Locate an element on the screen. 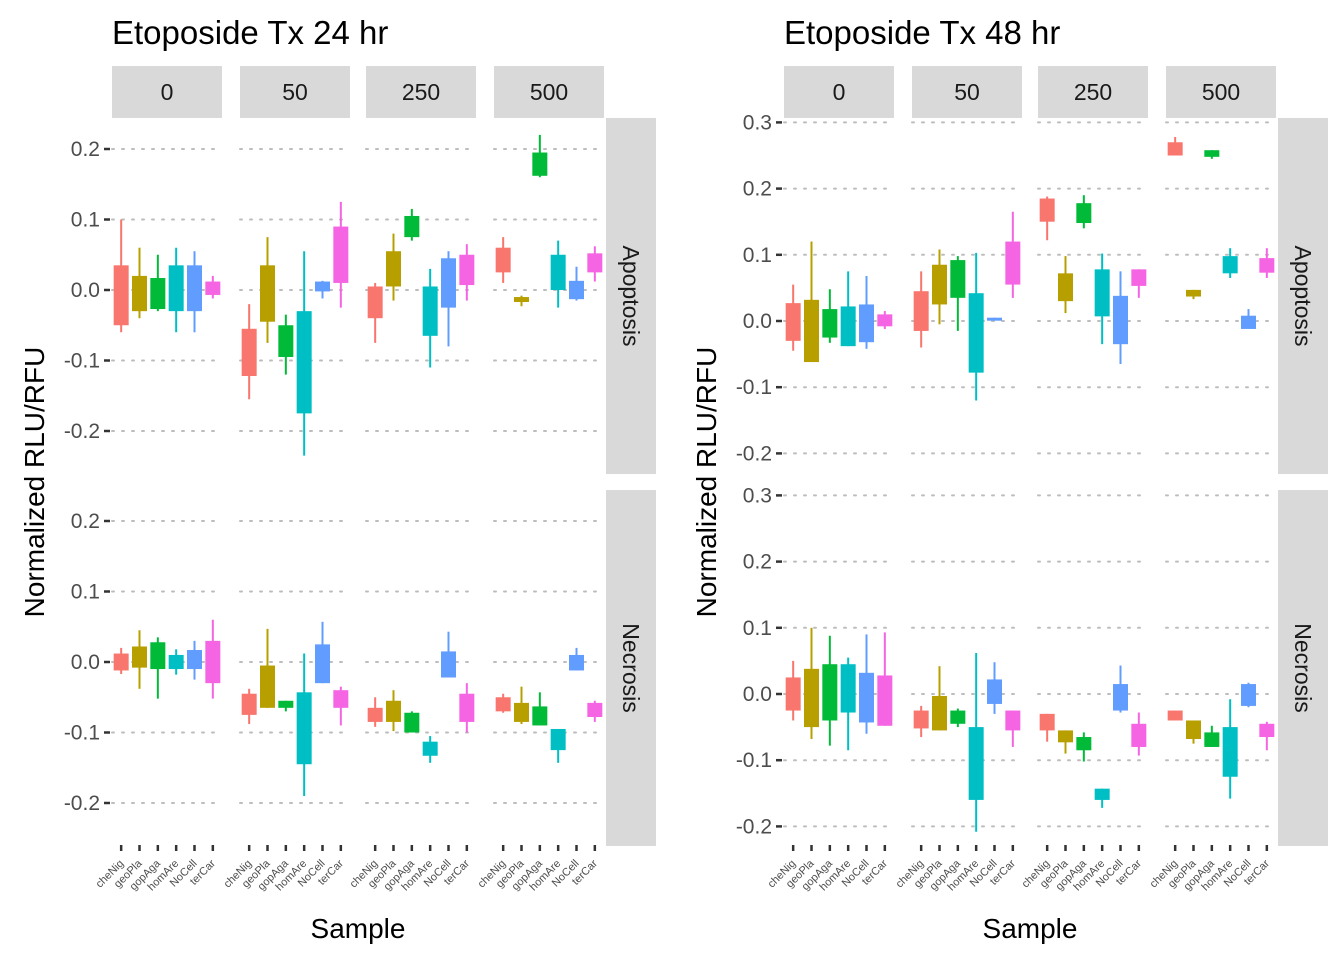 This screenshot has width=1344, height=960. y-axis-title: Normalized RLU/RFU is located at coordinates (706, 482).